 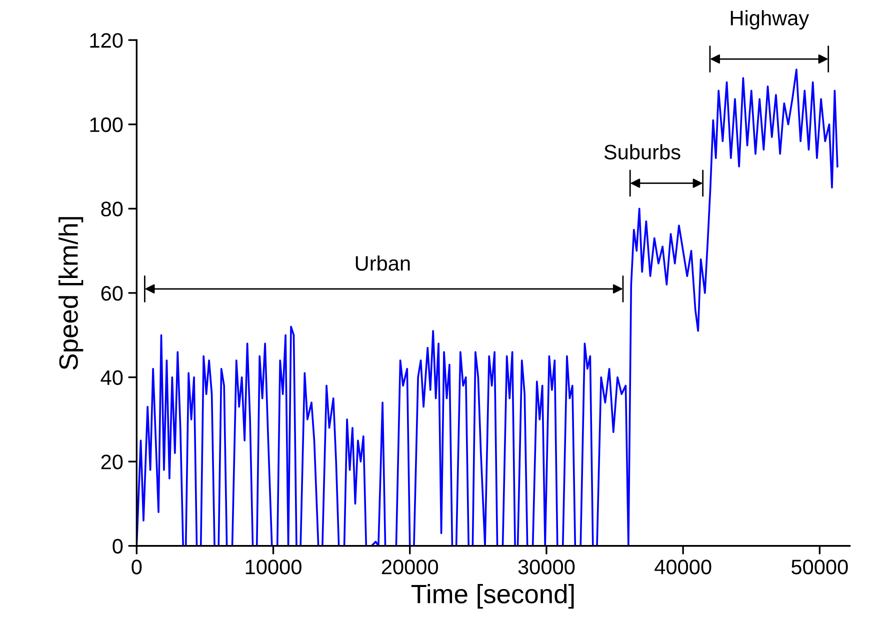 I want to click on y-axis-title: Speed [km/h], so click(x=71, y=293).